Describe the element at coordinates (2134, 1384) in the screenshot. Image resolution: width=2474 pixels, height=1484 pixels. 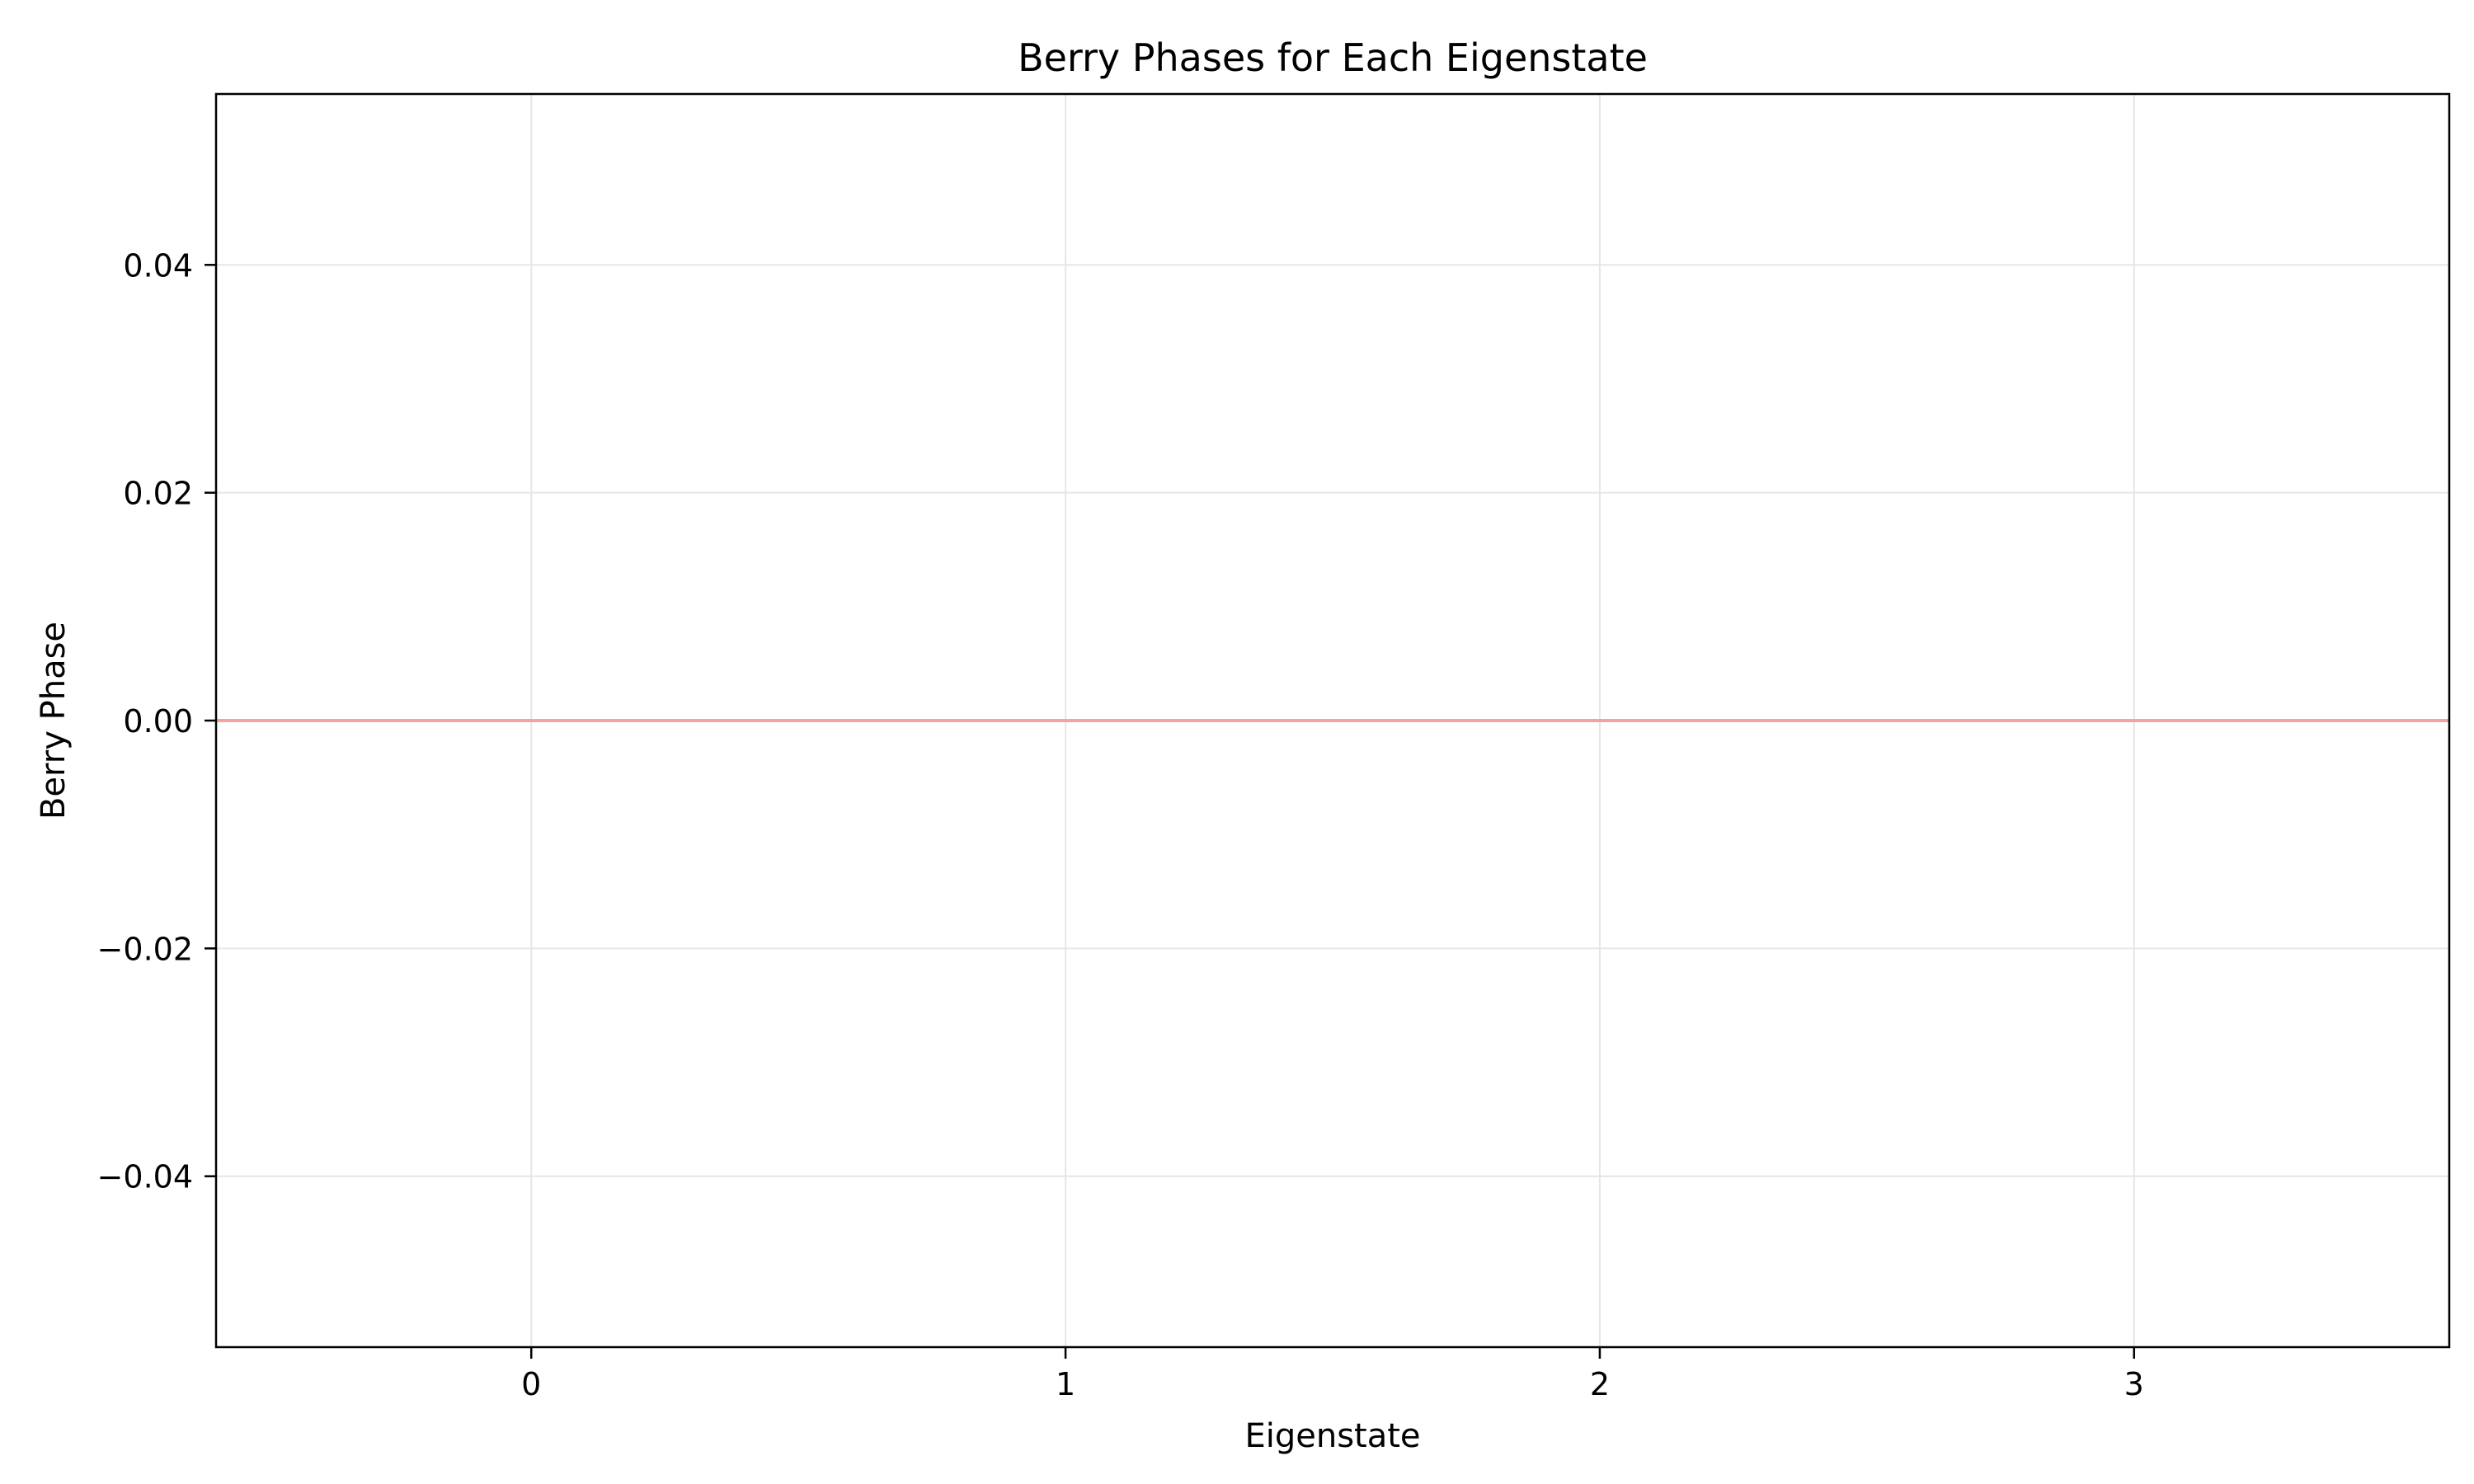
I see `x-tick-label: 3` at that location.